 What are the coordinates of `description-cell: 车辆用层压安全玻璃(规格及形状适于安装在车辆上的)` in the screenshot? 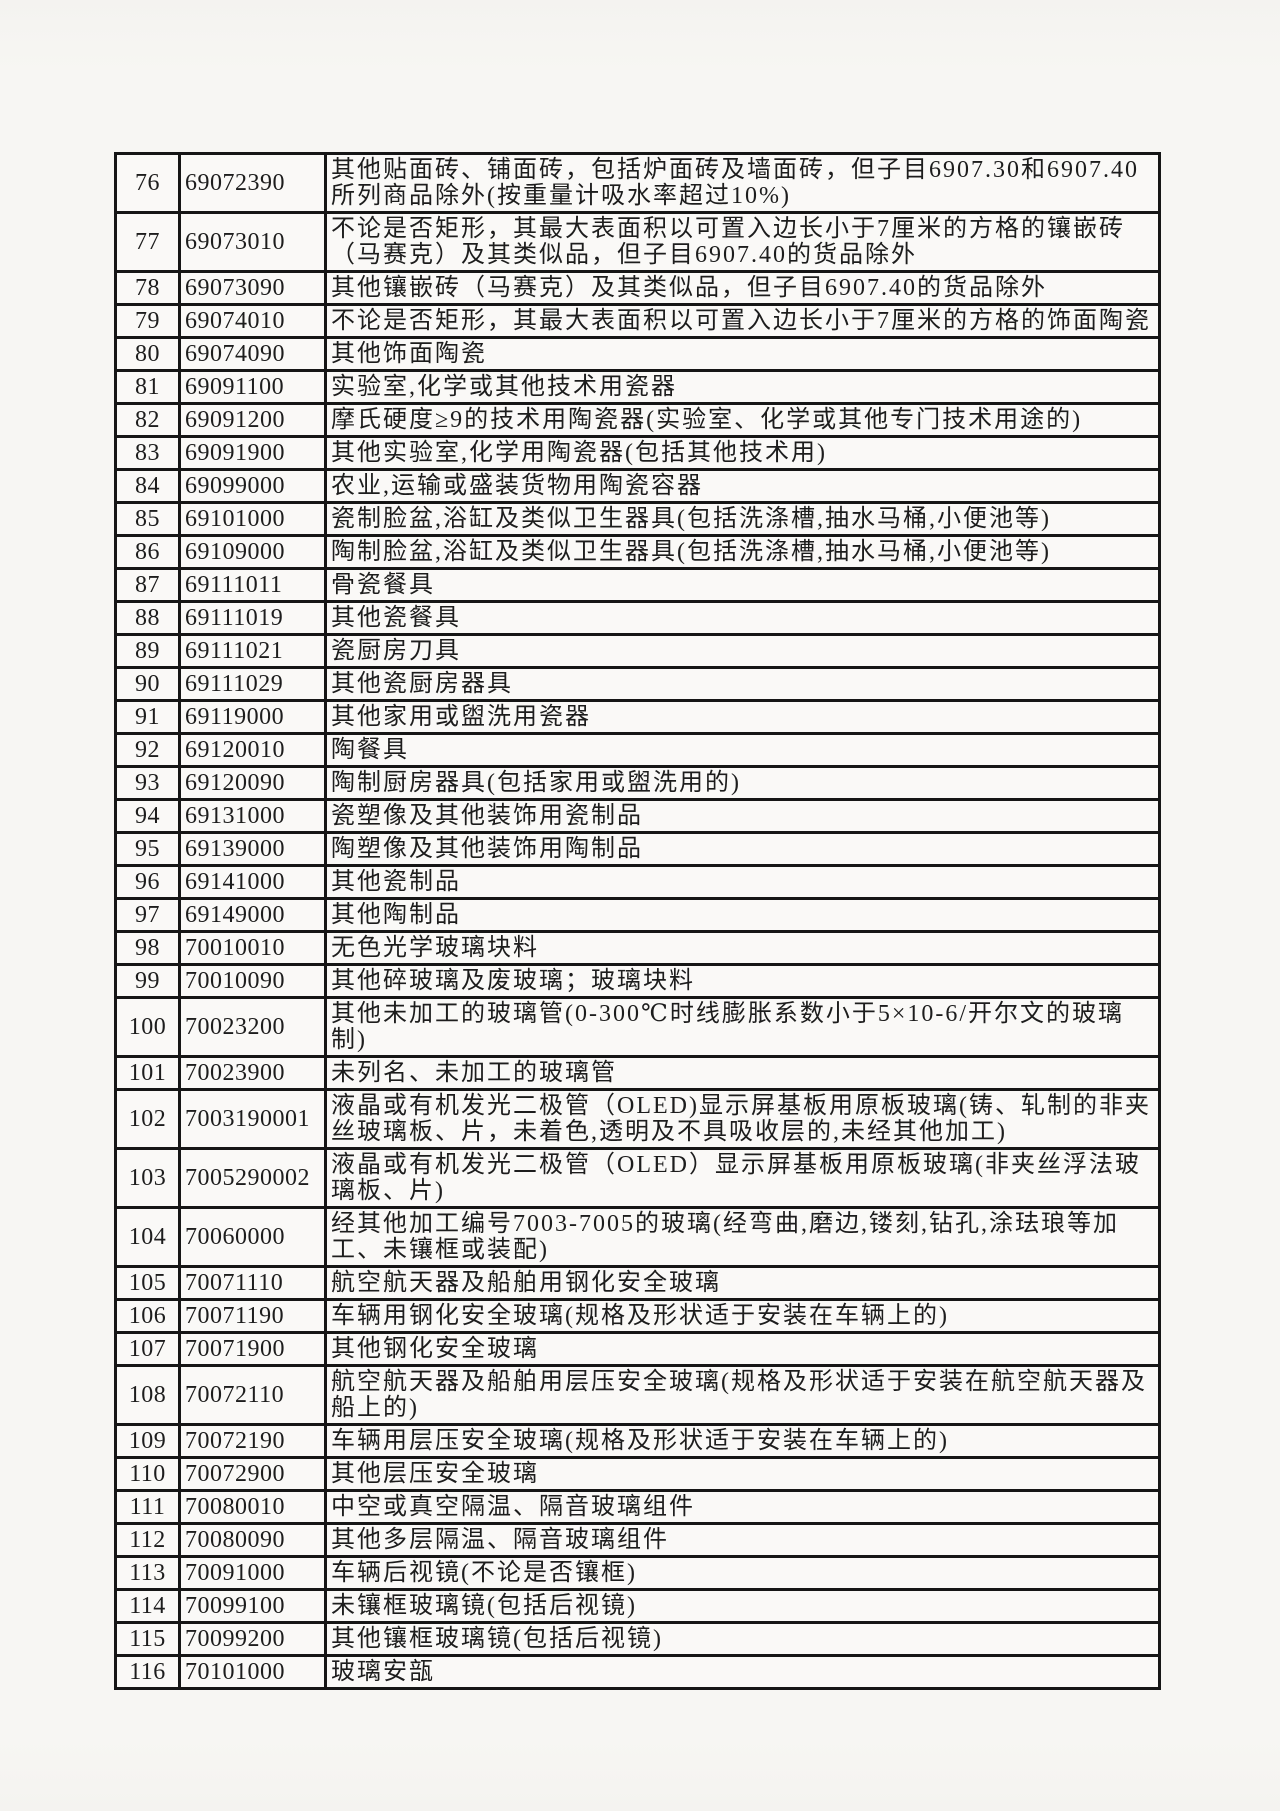 It's located at (742, 1441).